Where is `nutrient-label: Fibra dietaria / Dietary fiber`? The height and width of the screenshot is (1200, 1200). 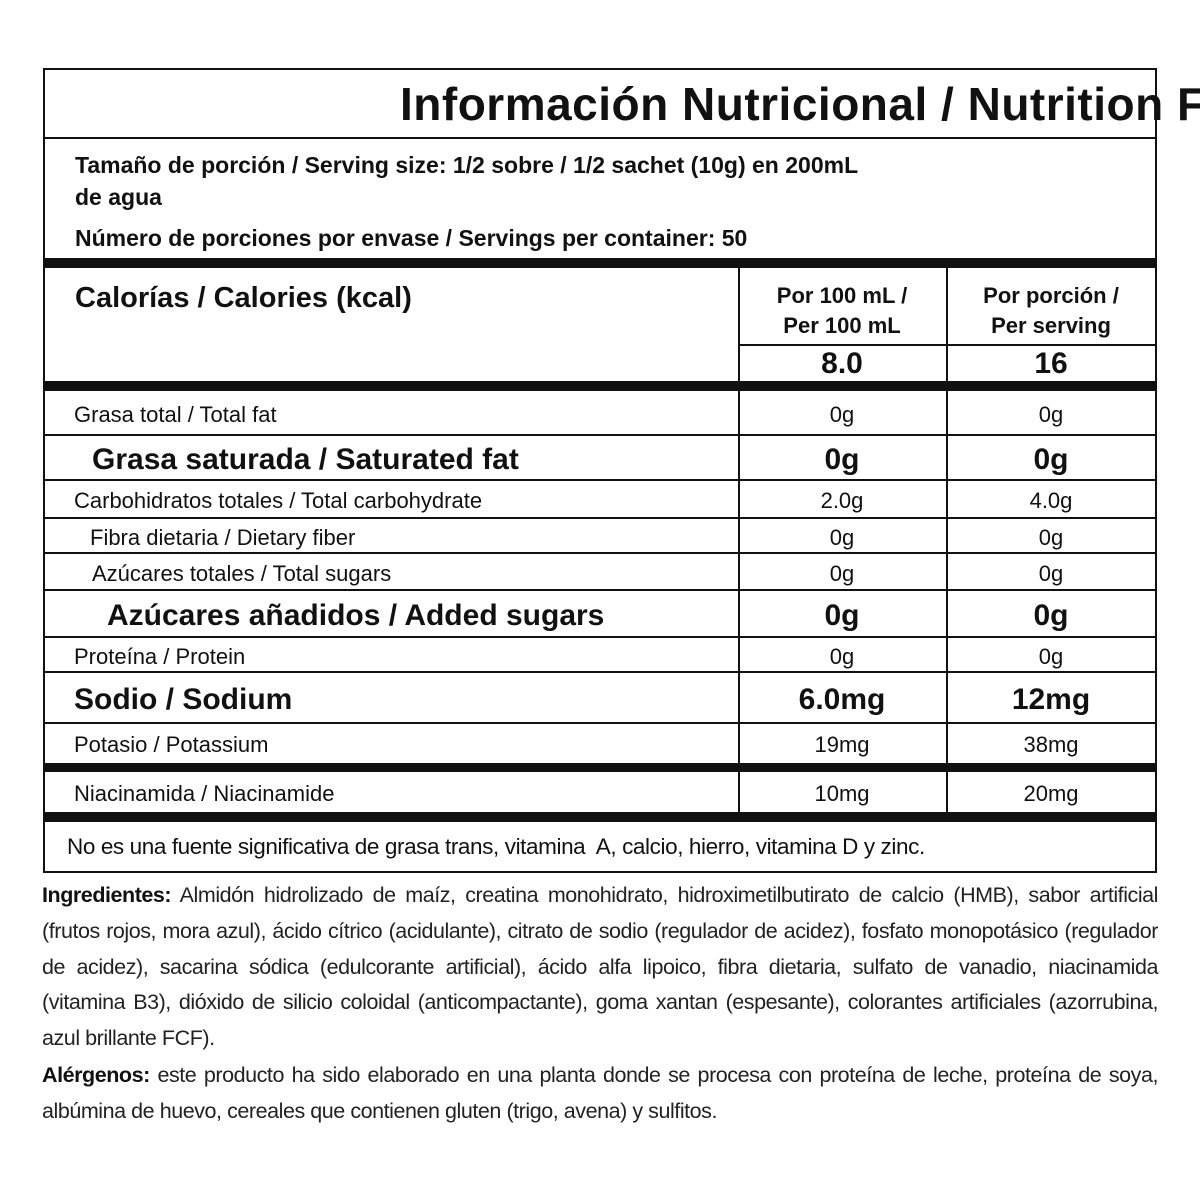 nutrient-label: Fibra dietaria / Dietary fiber is located at coordinates (223, 537).